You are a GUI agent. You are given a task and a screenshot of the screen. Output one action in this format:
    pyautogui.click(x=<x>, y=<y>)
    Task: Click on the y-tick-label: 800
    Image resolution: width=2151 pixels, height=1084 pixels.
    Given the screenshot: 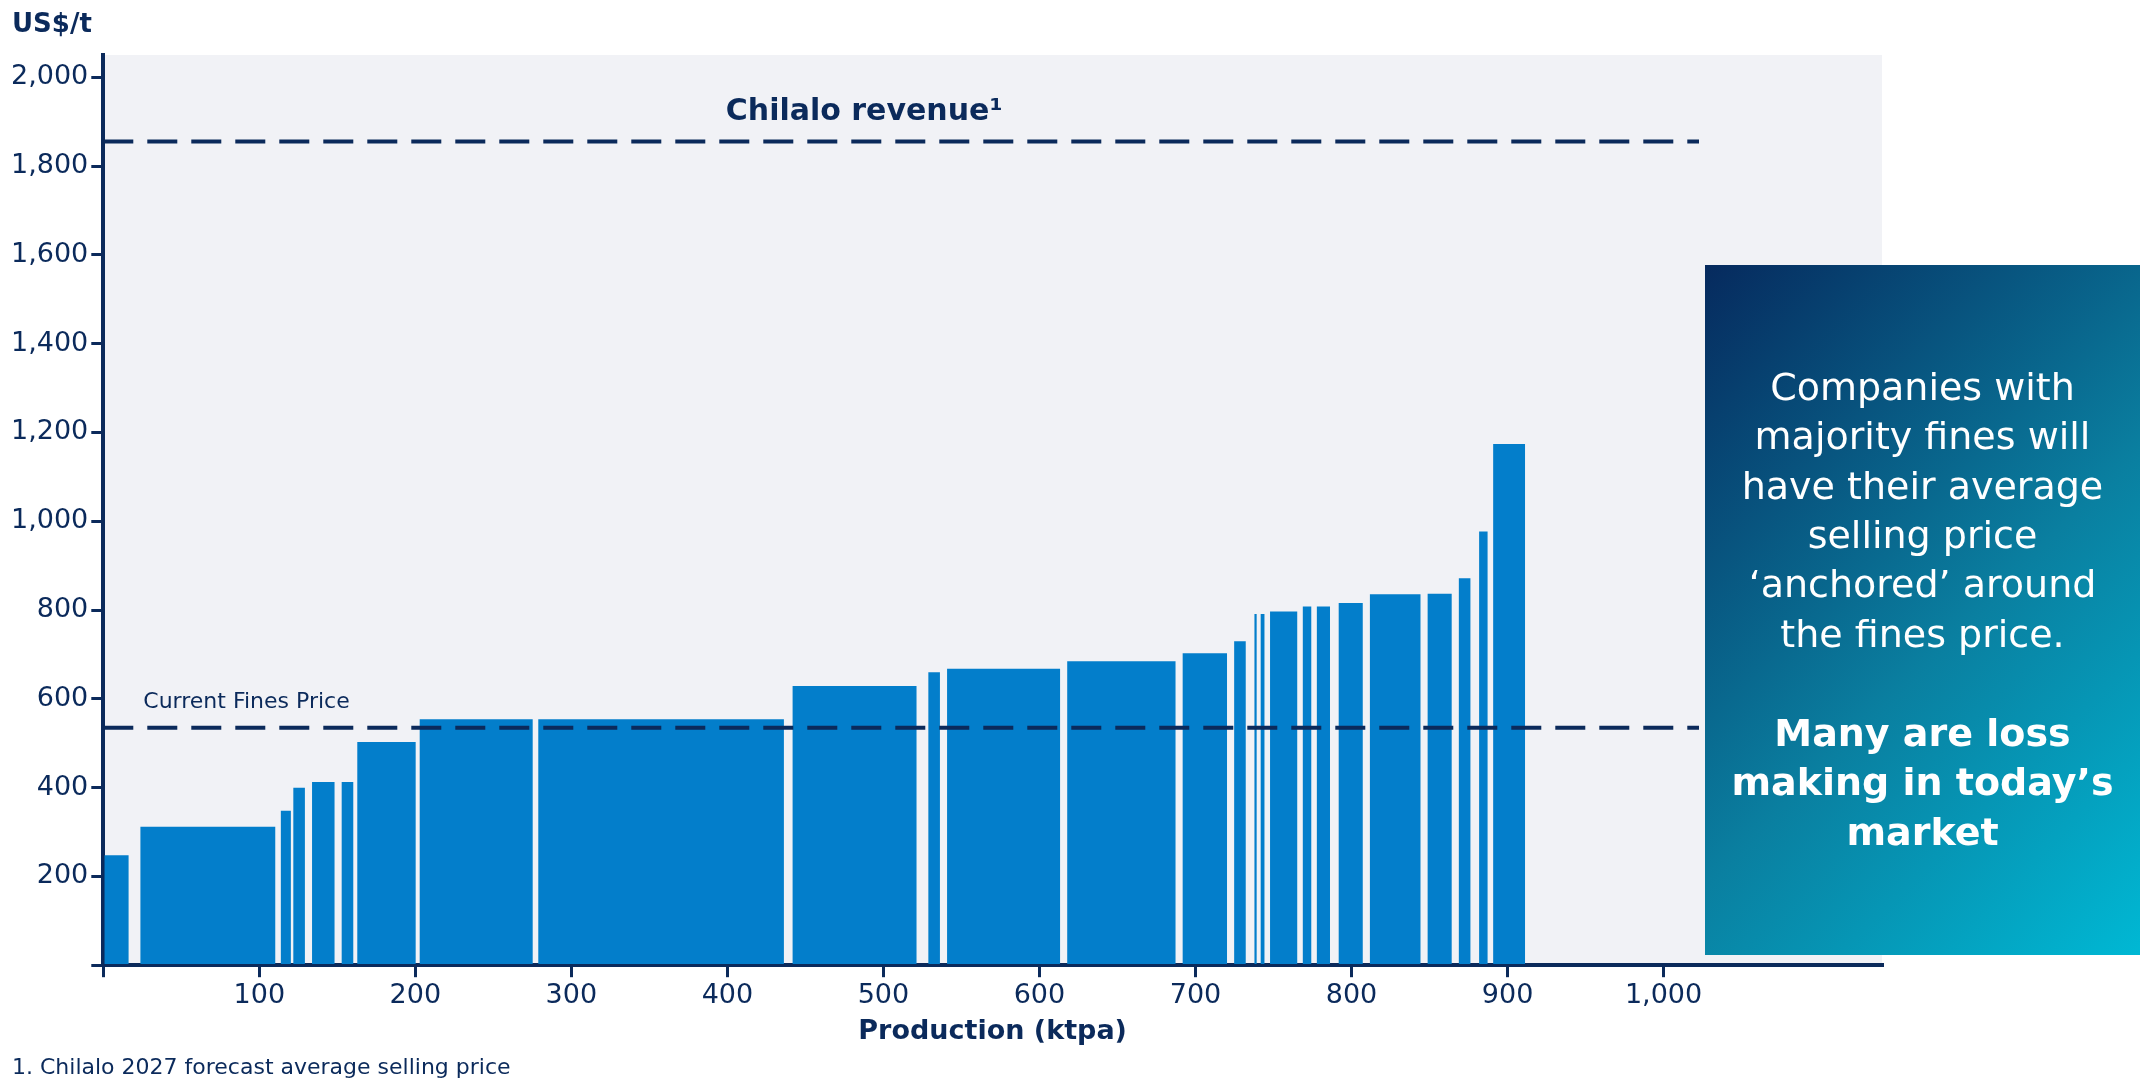 What is the action you would take?
    pyautogui.click(x=62, y=608)
    